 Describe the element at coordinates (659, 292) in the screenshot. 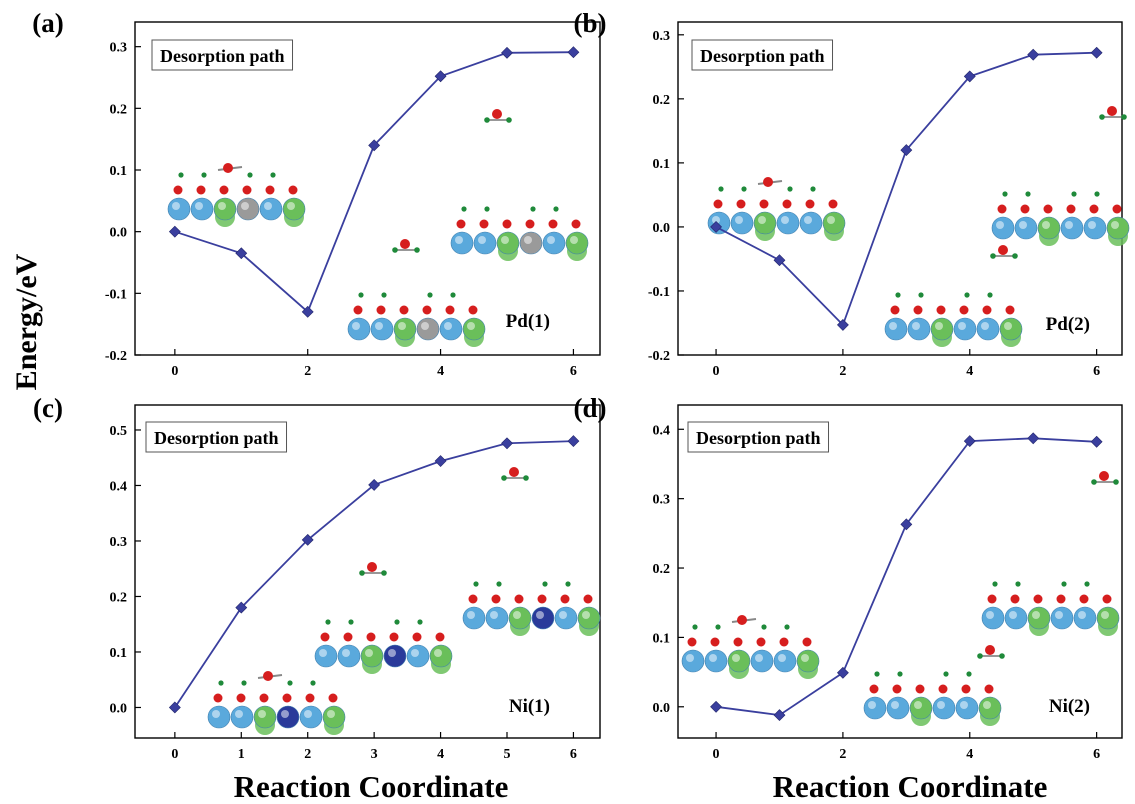

I see `y-tick-label: -0.1` at that location.